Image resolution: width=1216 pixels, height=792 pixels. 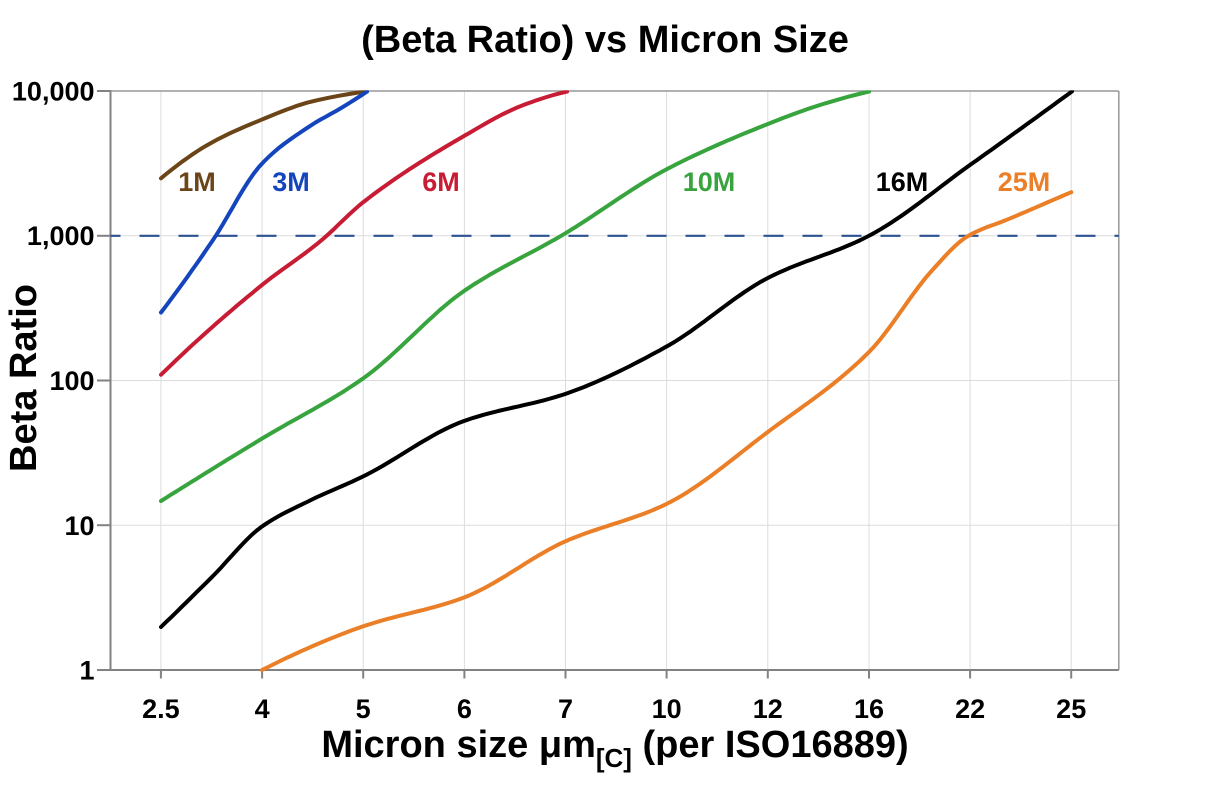 What do you see at coordinates (464, 709) in the screenshot?
I see `svg-text: 6` at bounding box center [464, 709].